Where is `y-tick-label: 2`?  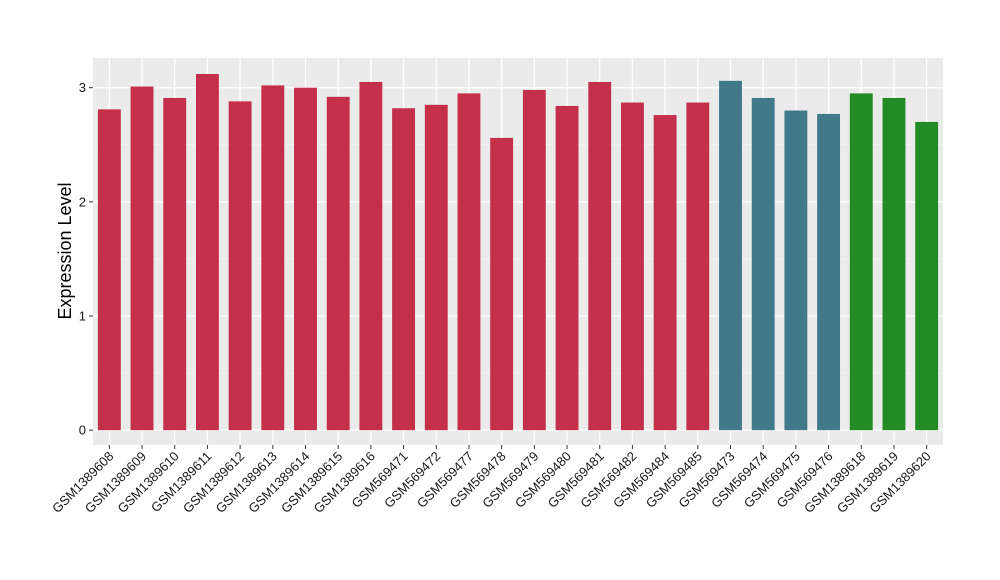
y-tick-label: 2 is located at coordinates (82, 201).